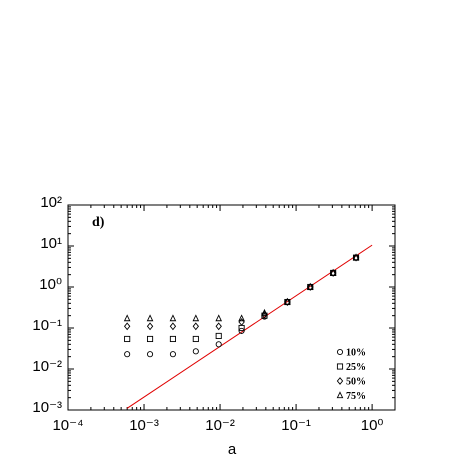  What do you see at coordinates (47, 325) in the screenshot?
I see `y-tick-label: 10⁻¹` at bounding box center [47, 325].